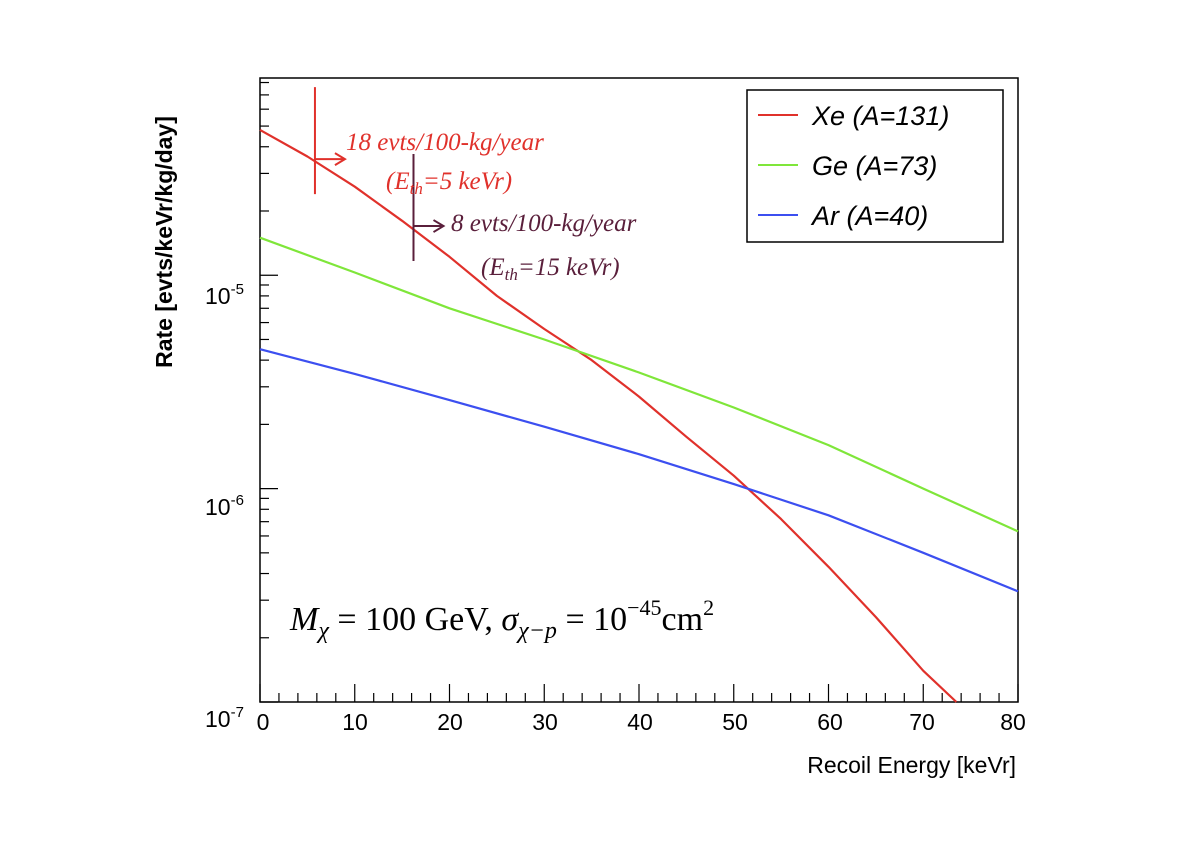 This screenshot has width=1196, height=845. I want to click on y-tick-label: 10⁻⁵, so click(224, 295).